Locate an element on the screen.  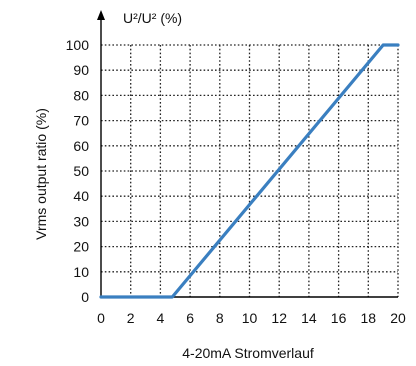
x-tick-label-2: 4 is located at coordinates (161, 318).